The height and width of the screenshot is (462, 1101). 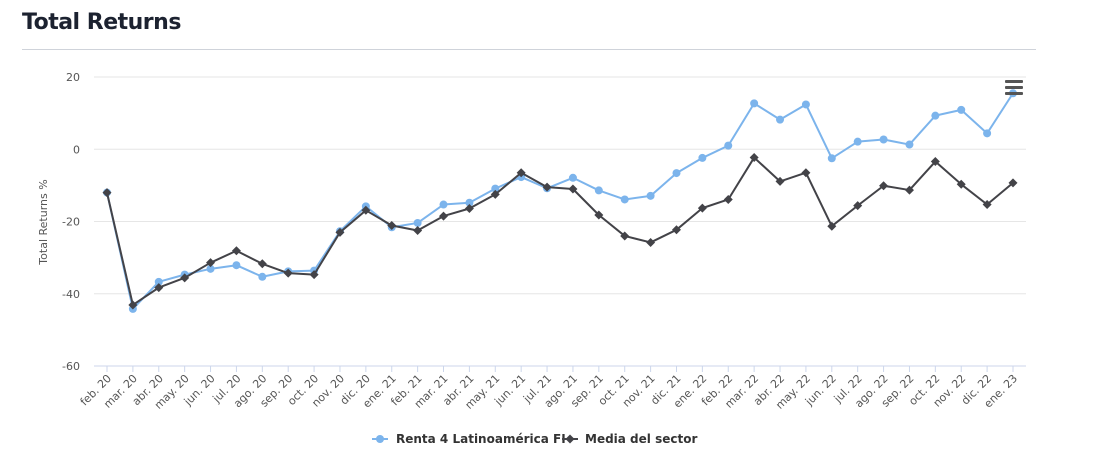 What do you see at coordinates (1014, 88) in the screenshot?
I see `hamburger-menu-icon` at bounding box center [1014, 88].